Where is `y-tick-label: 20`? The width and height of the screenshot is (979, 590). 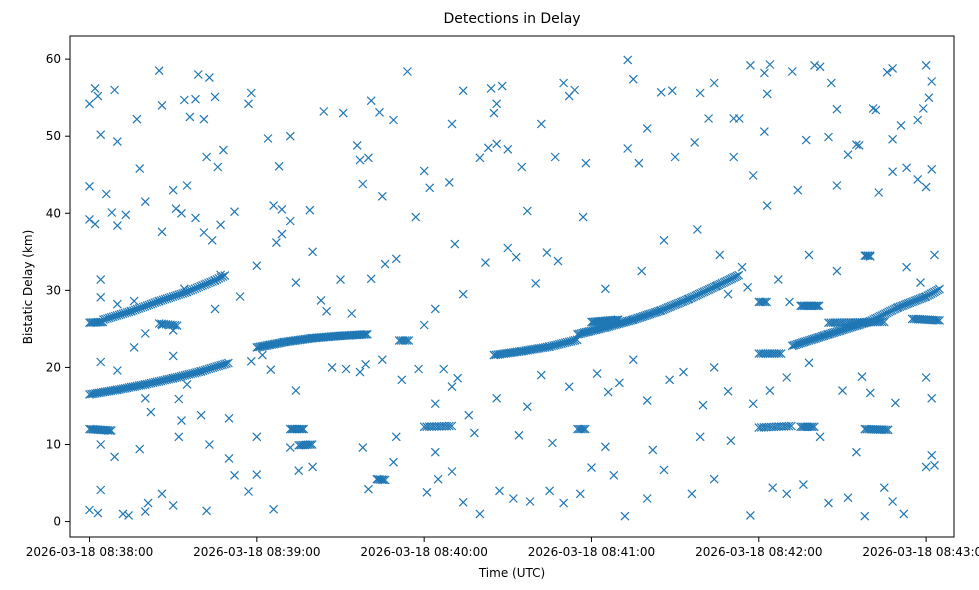 y-tick-label: 20 is located at coordinates (53, 367).